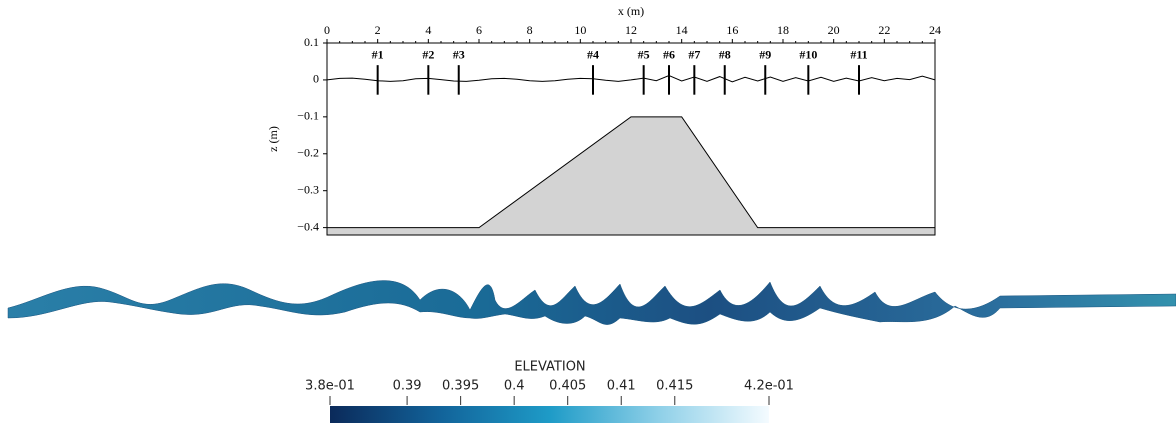  What do you see at coordinates (378, 55) in the screenshot?
I see `gauge-label: #1` at bounding box center [378, 55].